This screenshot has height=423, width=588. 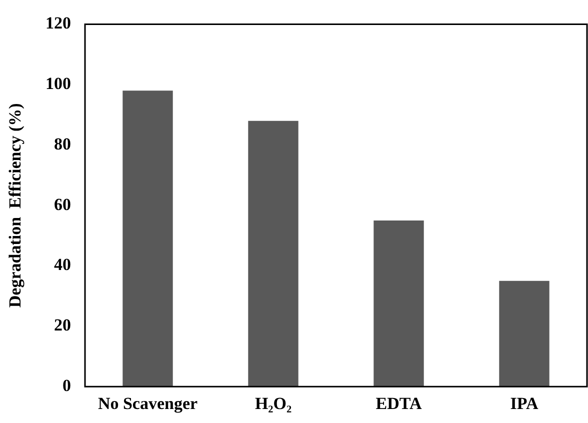 What do you see at coordinates (524, 404) in the screenshot?
I see `x-tick-label: IPA` at bounding box center [524, 404].